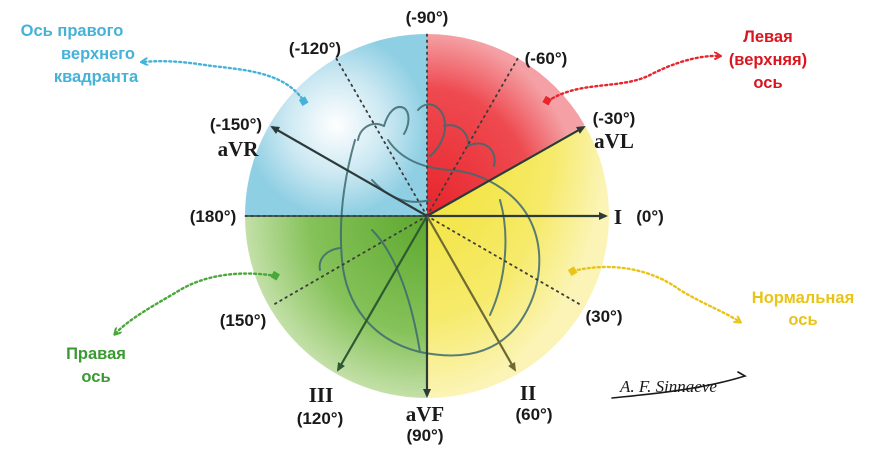 This screenshot has height=451, width=880. I want to click on degree-label-d150: (150°), so click(243, 320).